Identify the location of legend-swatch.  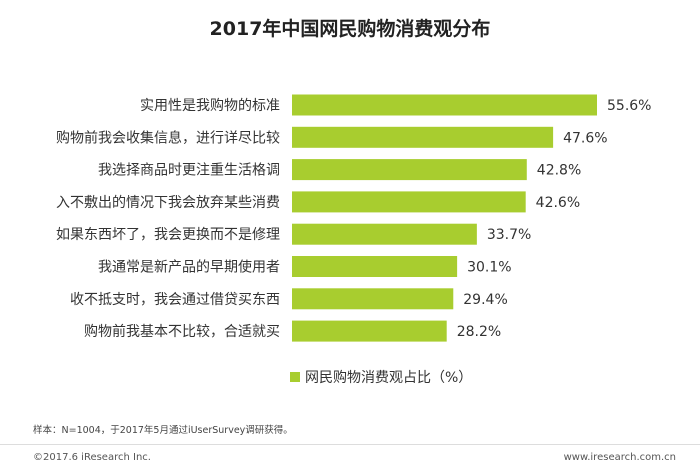
(295, 377).